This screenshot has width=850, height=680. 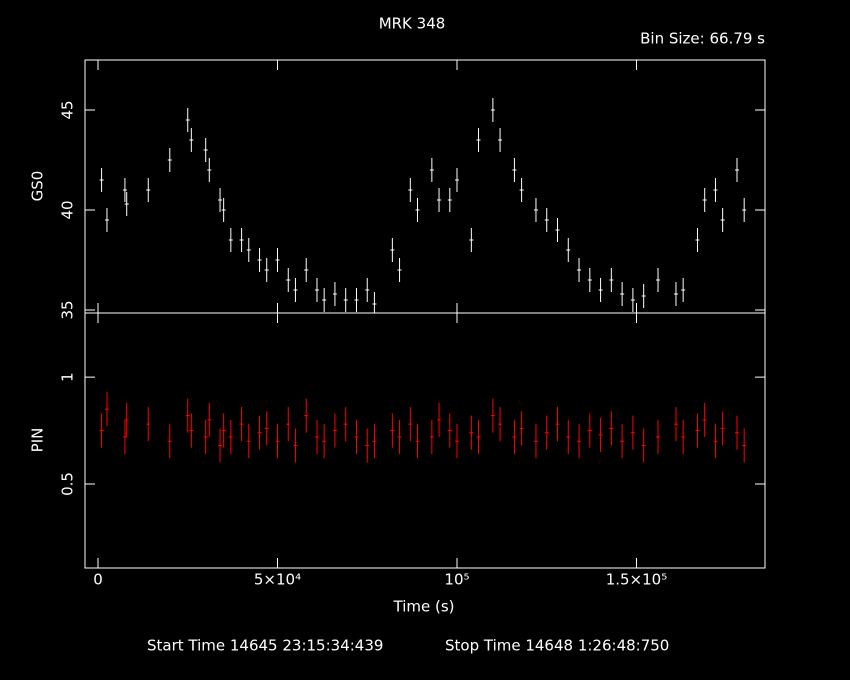 I want to click on y-axis-label: PIN, so click(x=38, y=440).